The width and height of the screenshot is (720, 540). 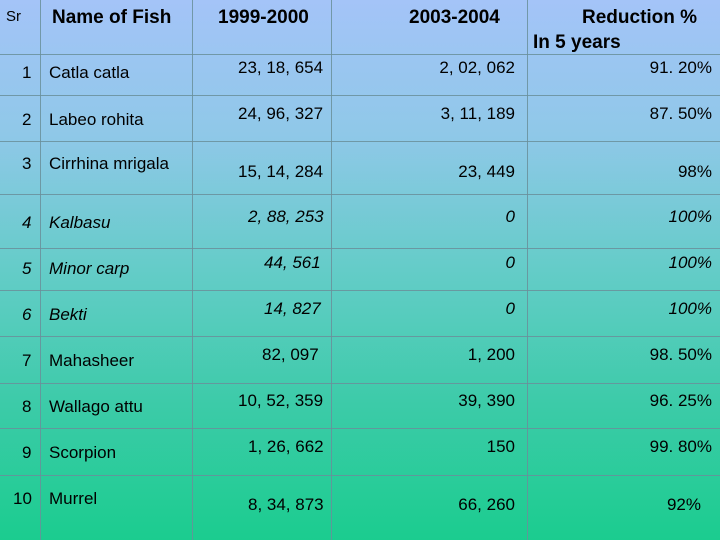 I want to click on row-9-reduction: 99. 80%, so click(x=680, y=446).